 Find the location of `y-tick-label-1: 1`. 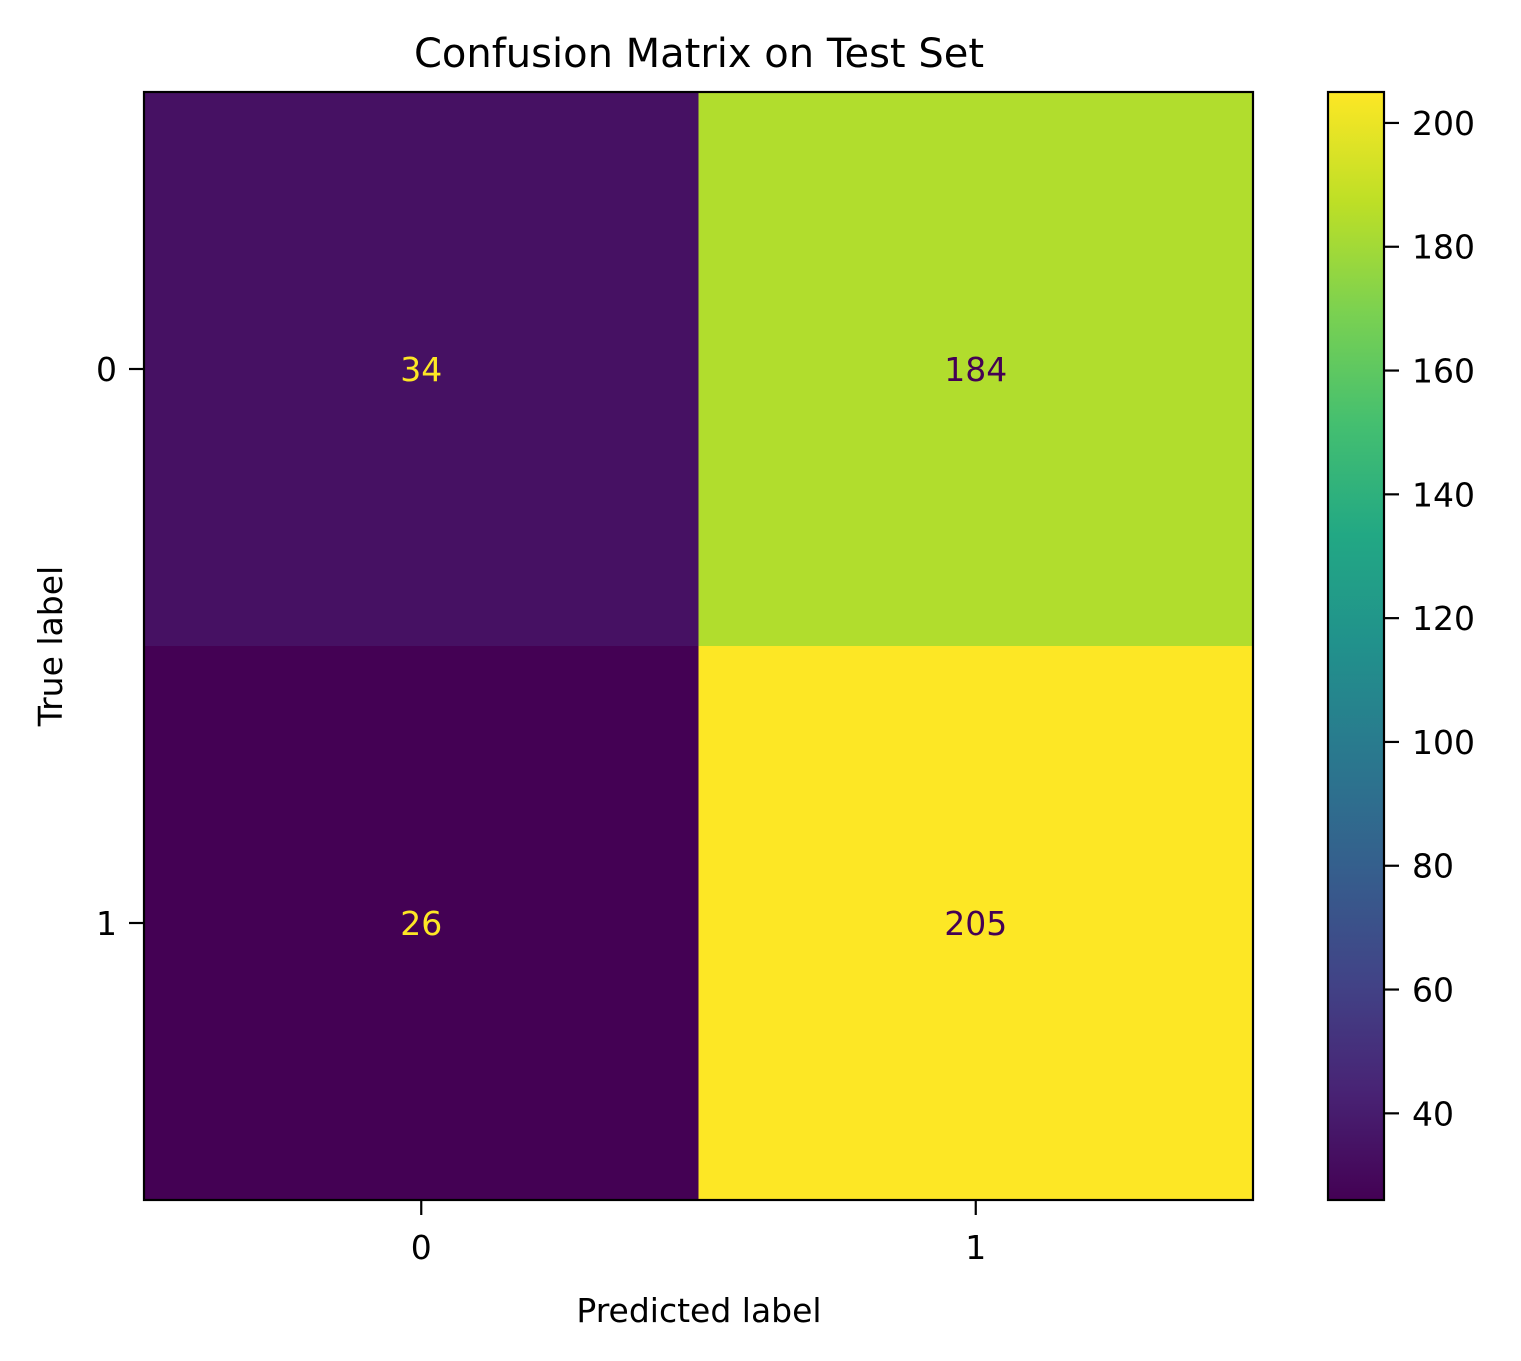

y-tick-label-1: 1 is located at coordinates (106, 923).